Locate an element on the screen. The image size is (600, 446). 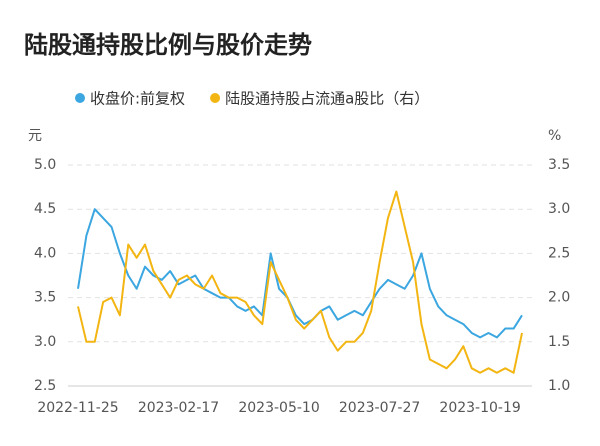
y2-tick-label: 3.0 is located at coordinates (559, 209).